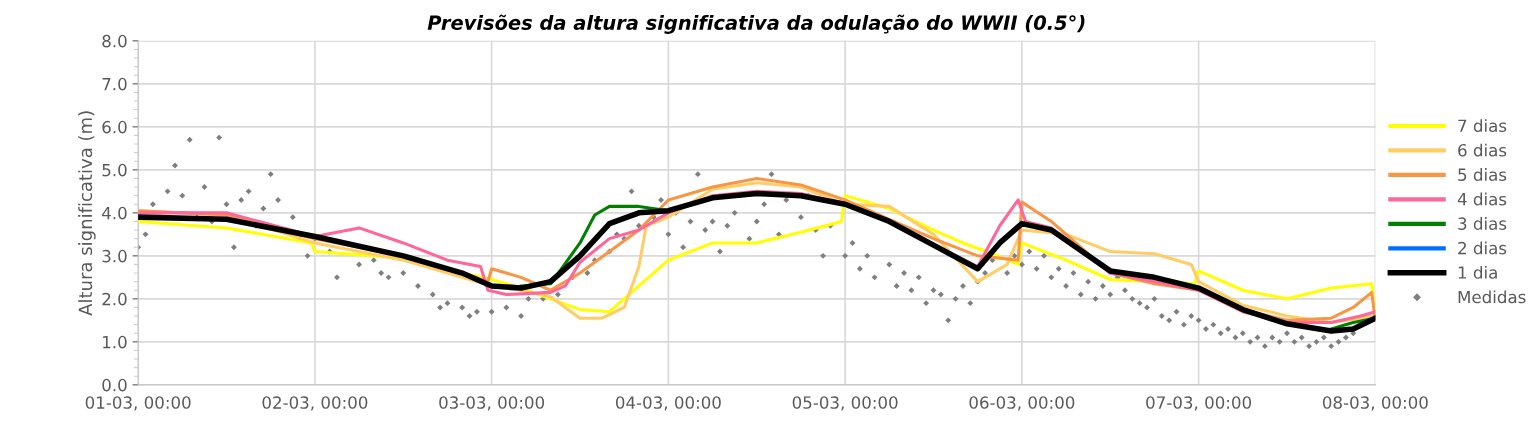 The width and height of the screenshot is (1535, 430). I want to click on legend-label: 6 dias, so click(1482, 150).